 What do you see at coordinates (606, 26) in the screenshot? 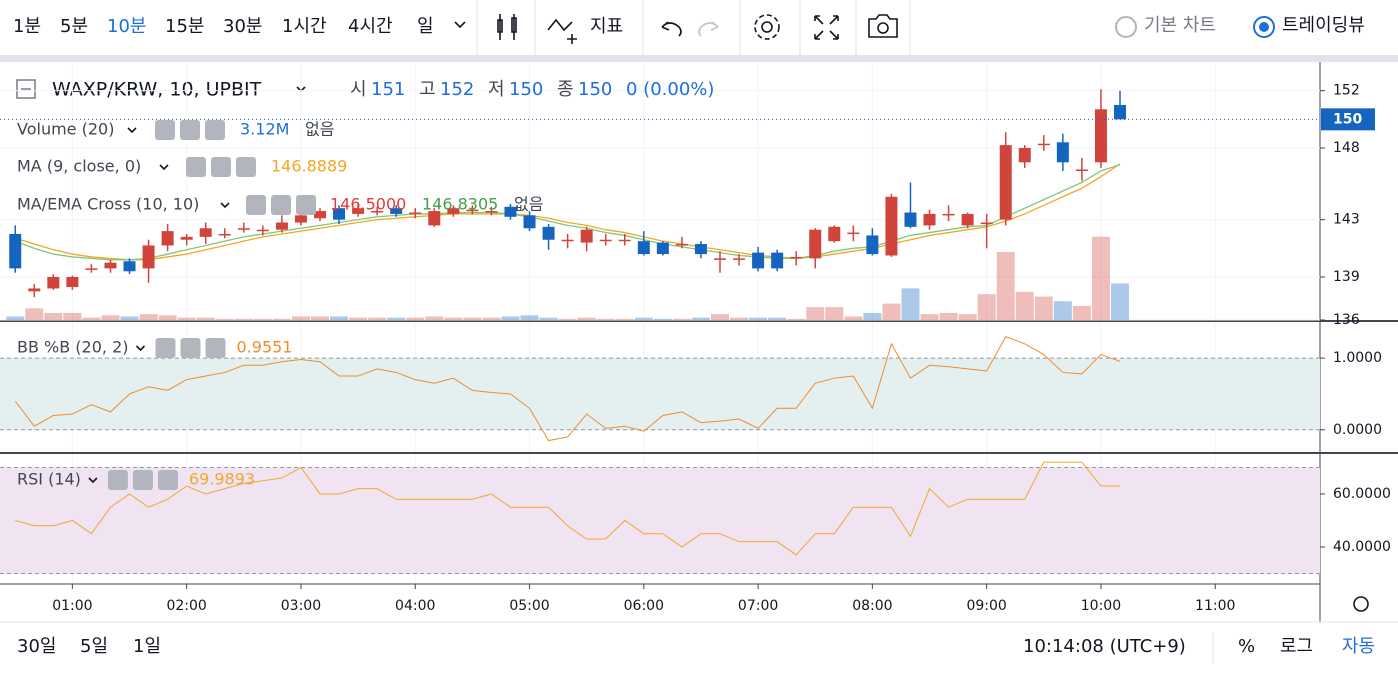
I see `indicator-button: 지표` at bounding box center [606, 26].